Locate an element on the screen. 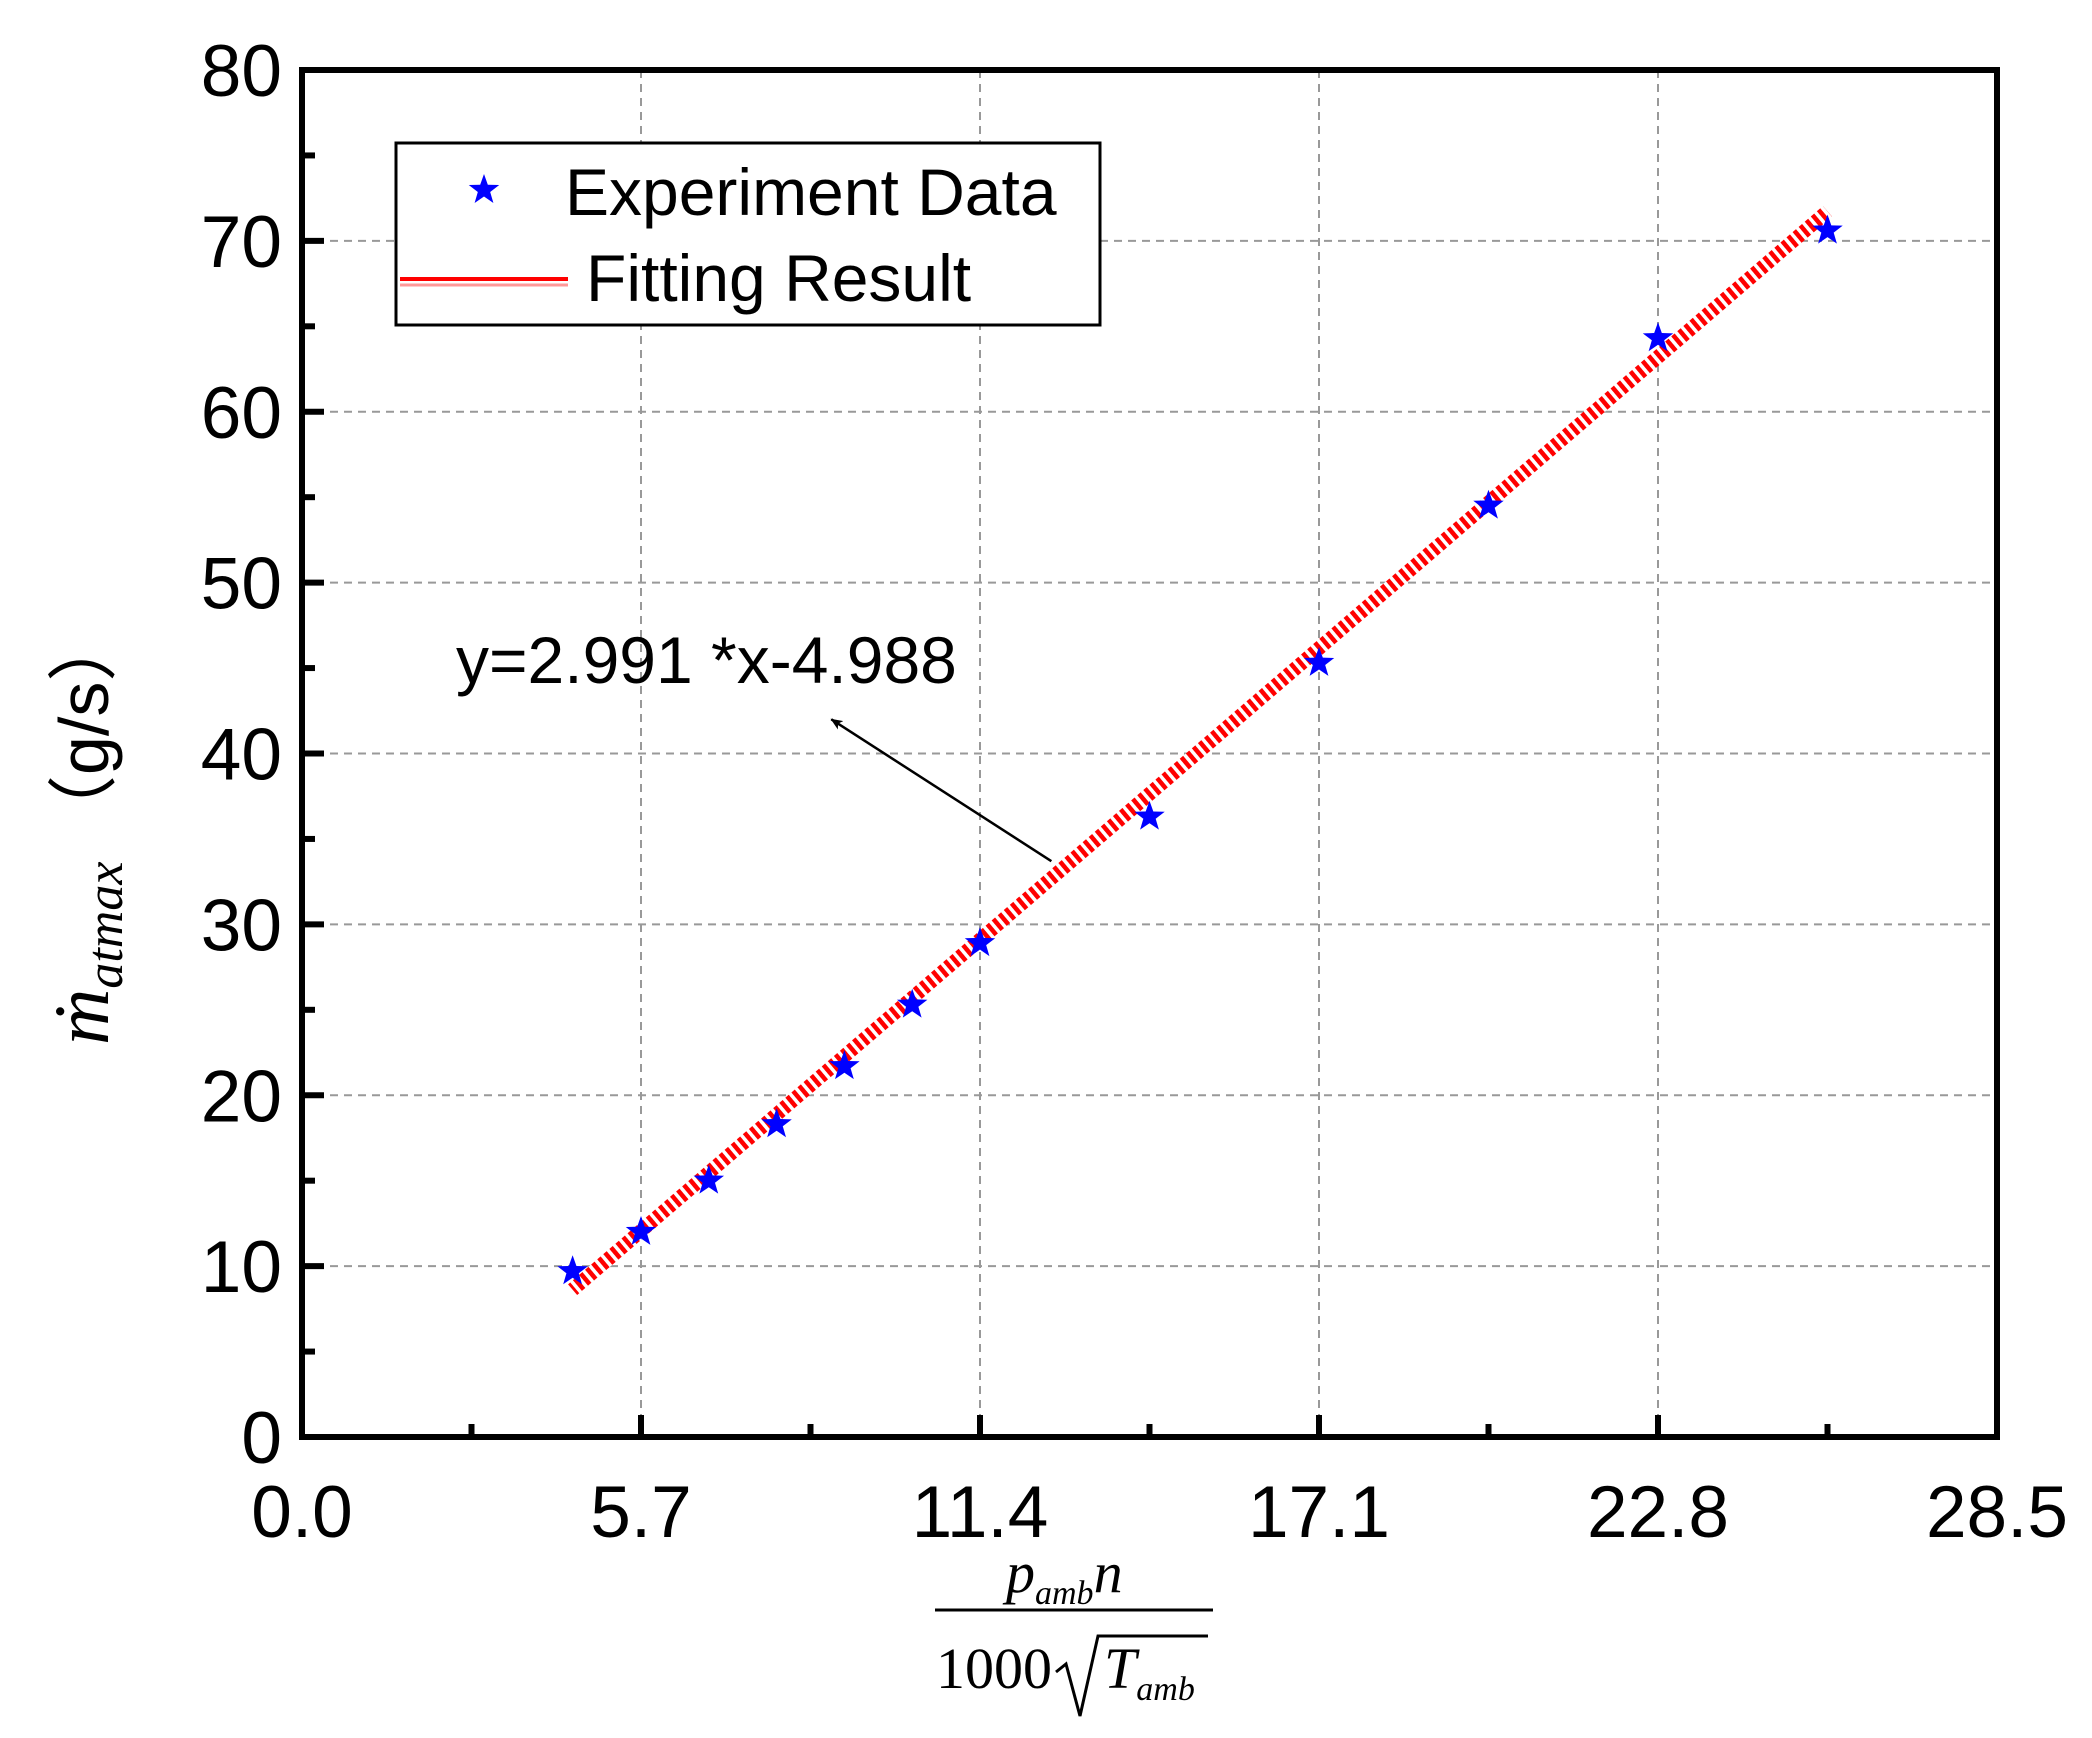 The width and height of the screenshot is (2092, 1738). x-label-den-number: 1000 is located at coordinates (994, 1668).